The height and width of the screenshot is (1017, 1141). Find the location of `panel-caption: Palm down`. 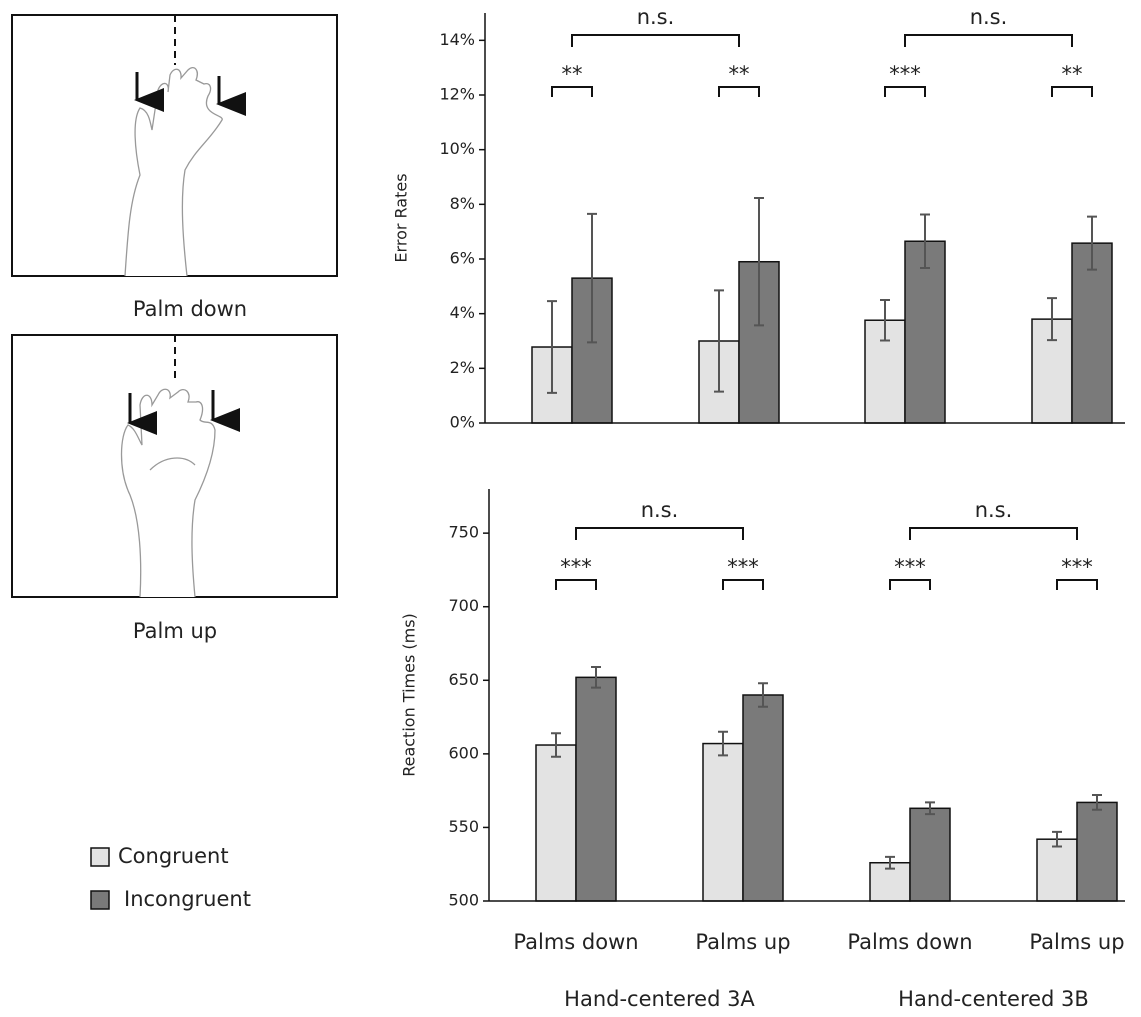

panel-caption: Palm down is located at coordinates (190, 309).